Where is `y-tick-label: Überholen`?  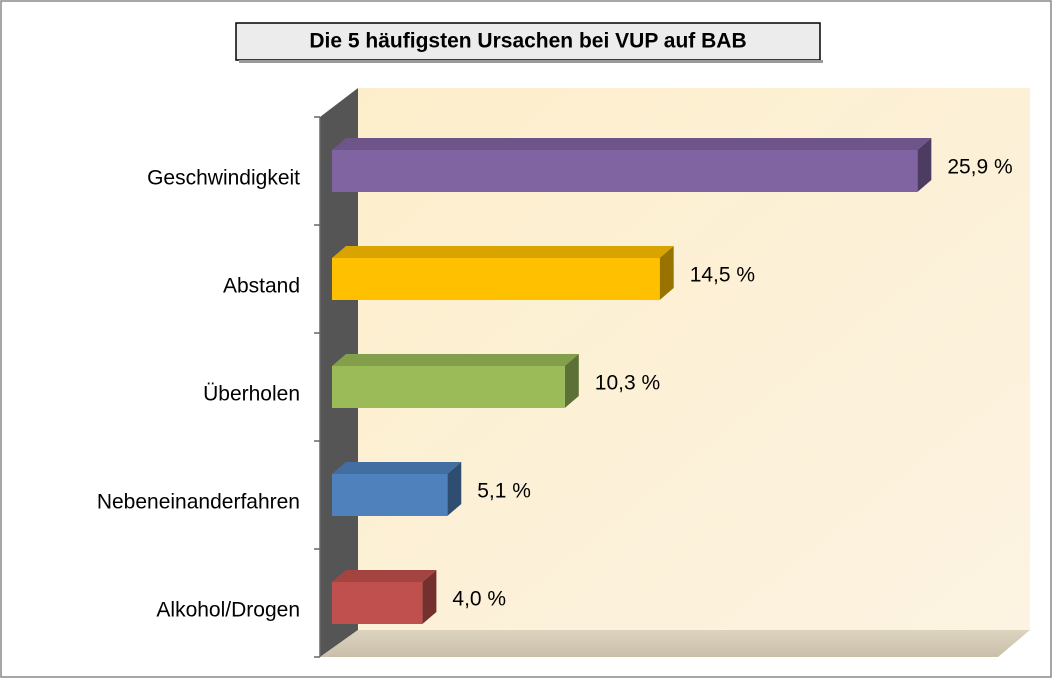 y-tick-label: Überholen is located at coordinates (251, 394).